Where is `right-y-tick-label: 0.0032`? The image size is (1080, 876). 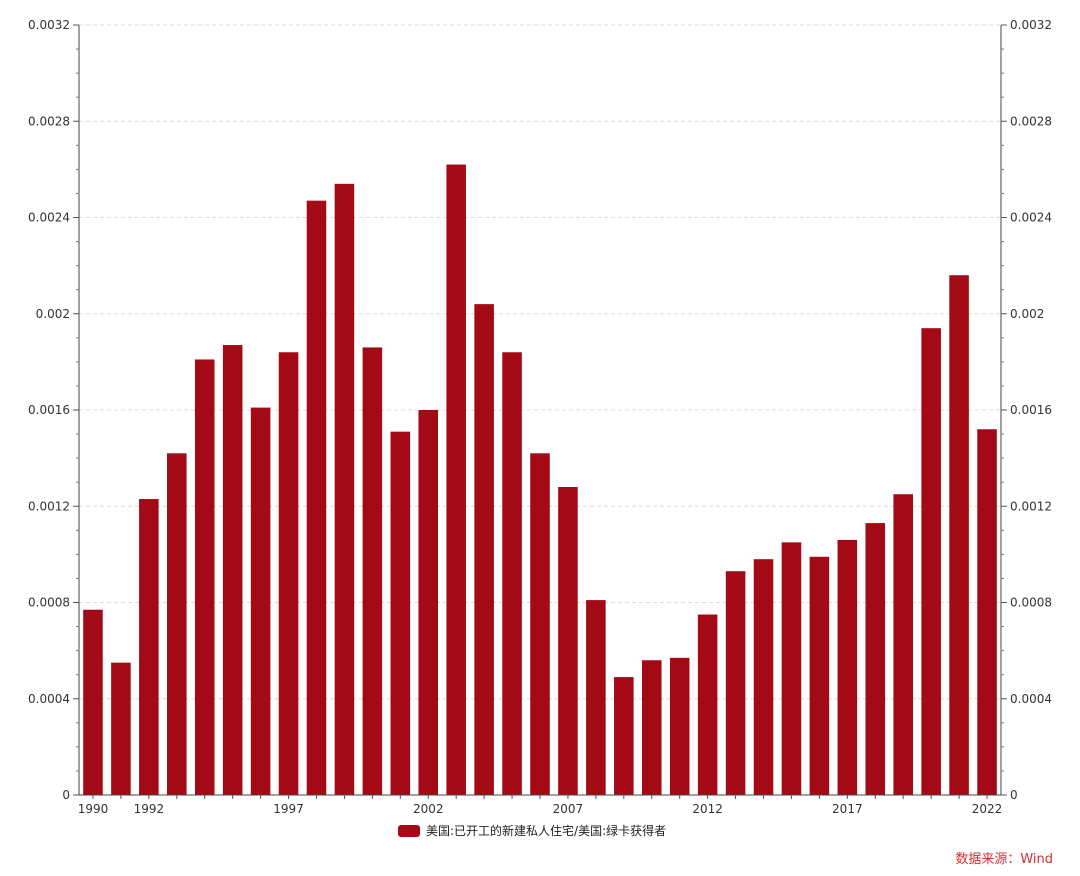
right-y-tick-label: 0.0032 is located at coordinates (1031, 25).